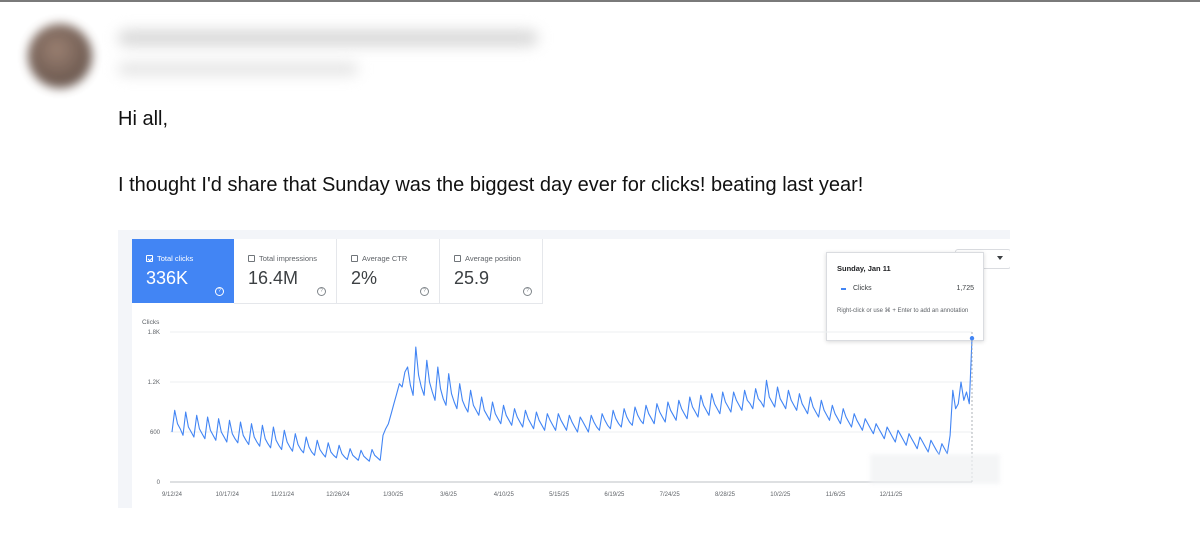 This screenshot has height=545, width=1200. I want to click on metric-value: 2%, so click(364, 278).